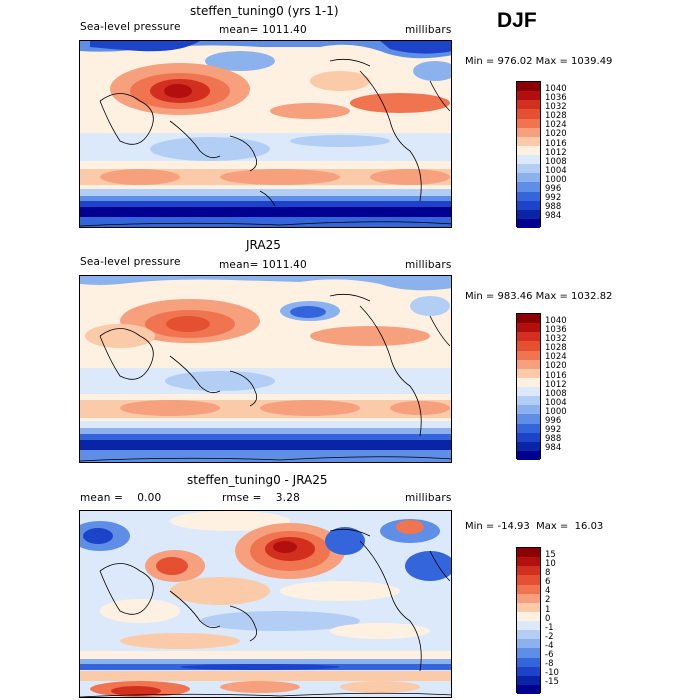 Image resolution: width=700 pixels, height=700 pixels. What do you see at coordinates (553, 189) in the screenshot?
I see `panel-1-tick: 996` at bounding box center [553, 189].